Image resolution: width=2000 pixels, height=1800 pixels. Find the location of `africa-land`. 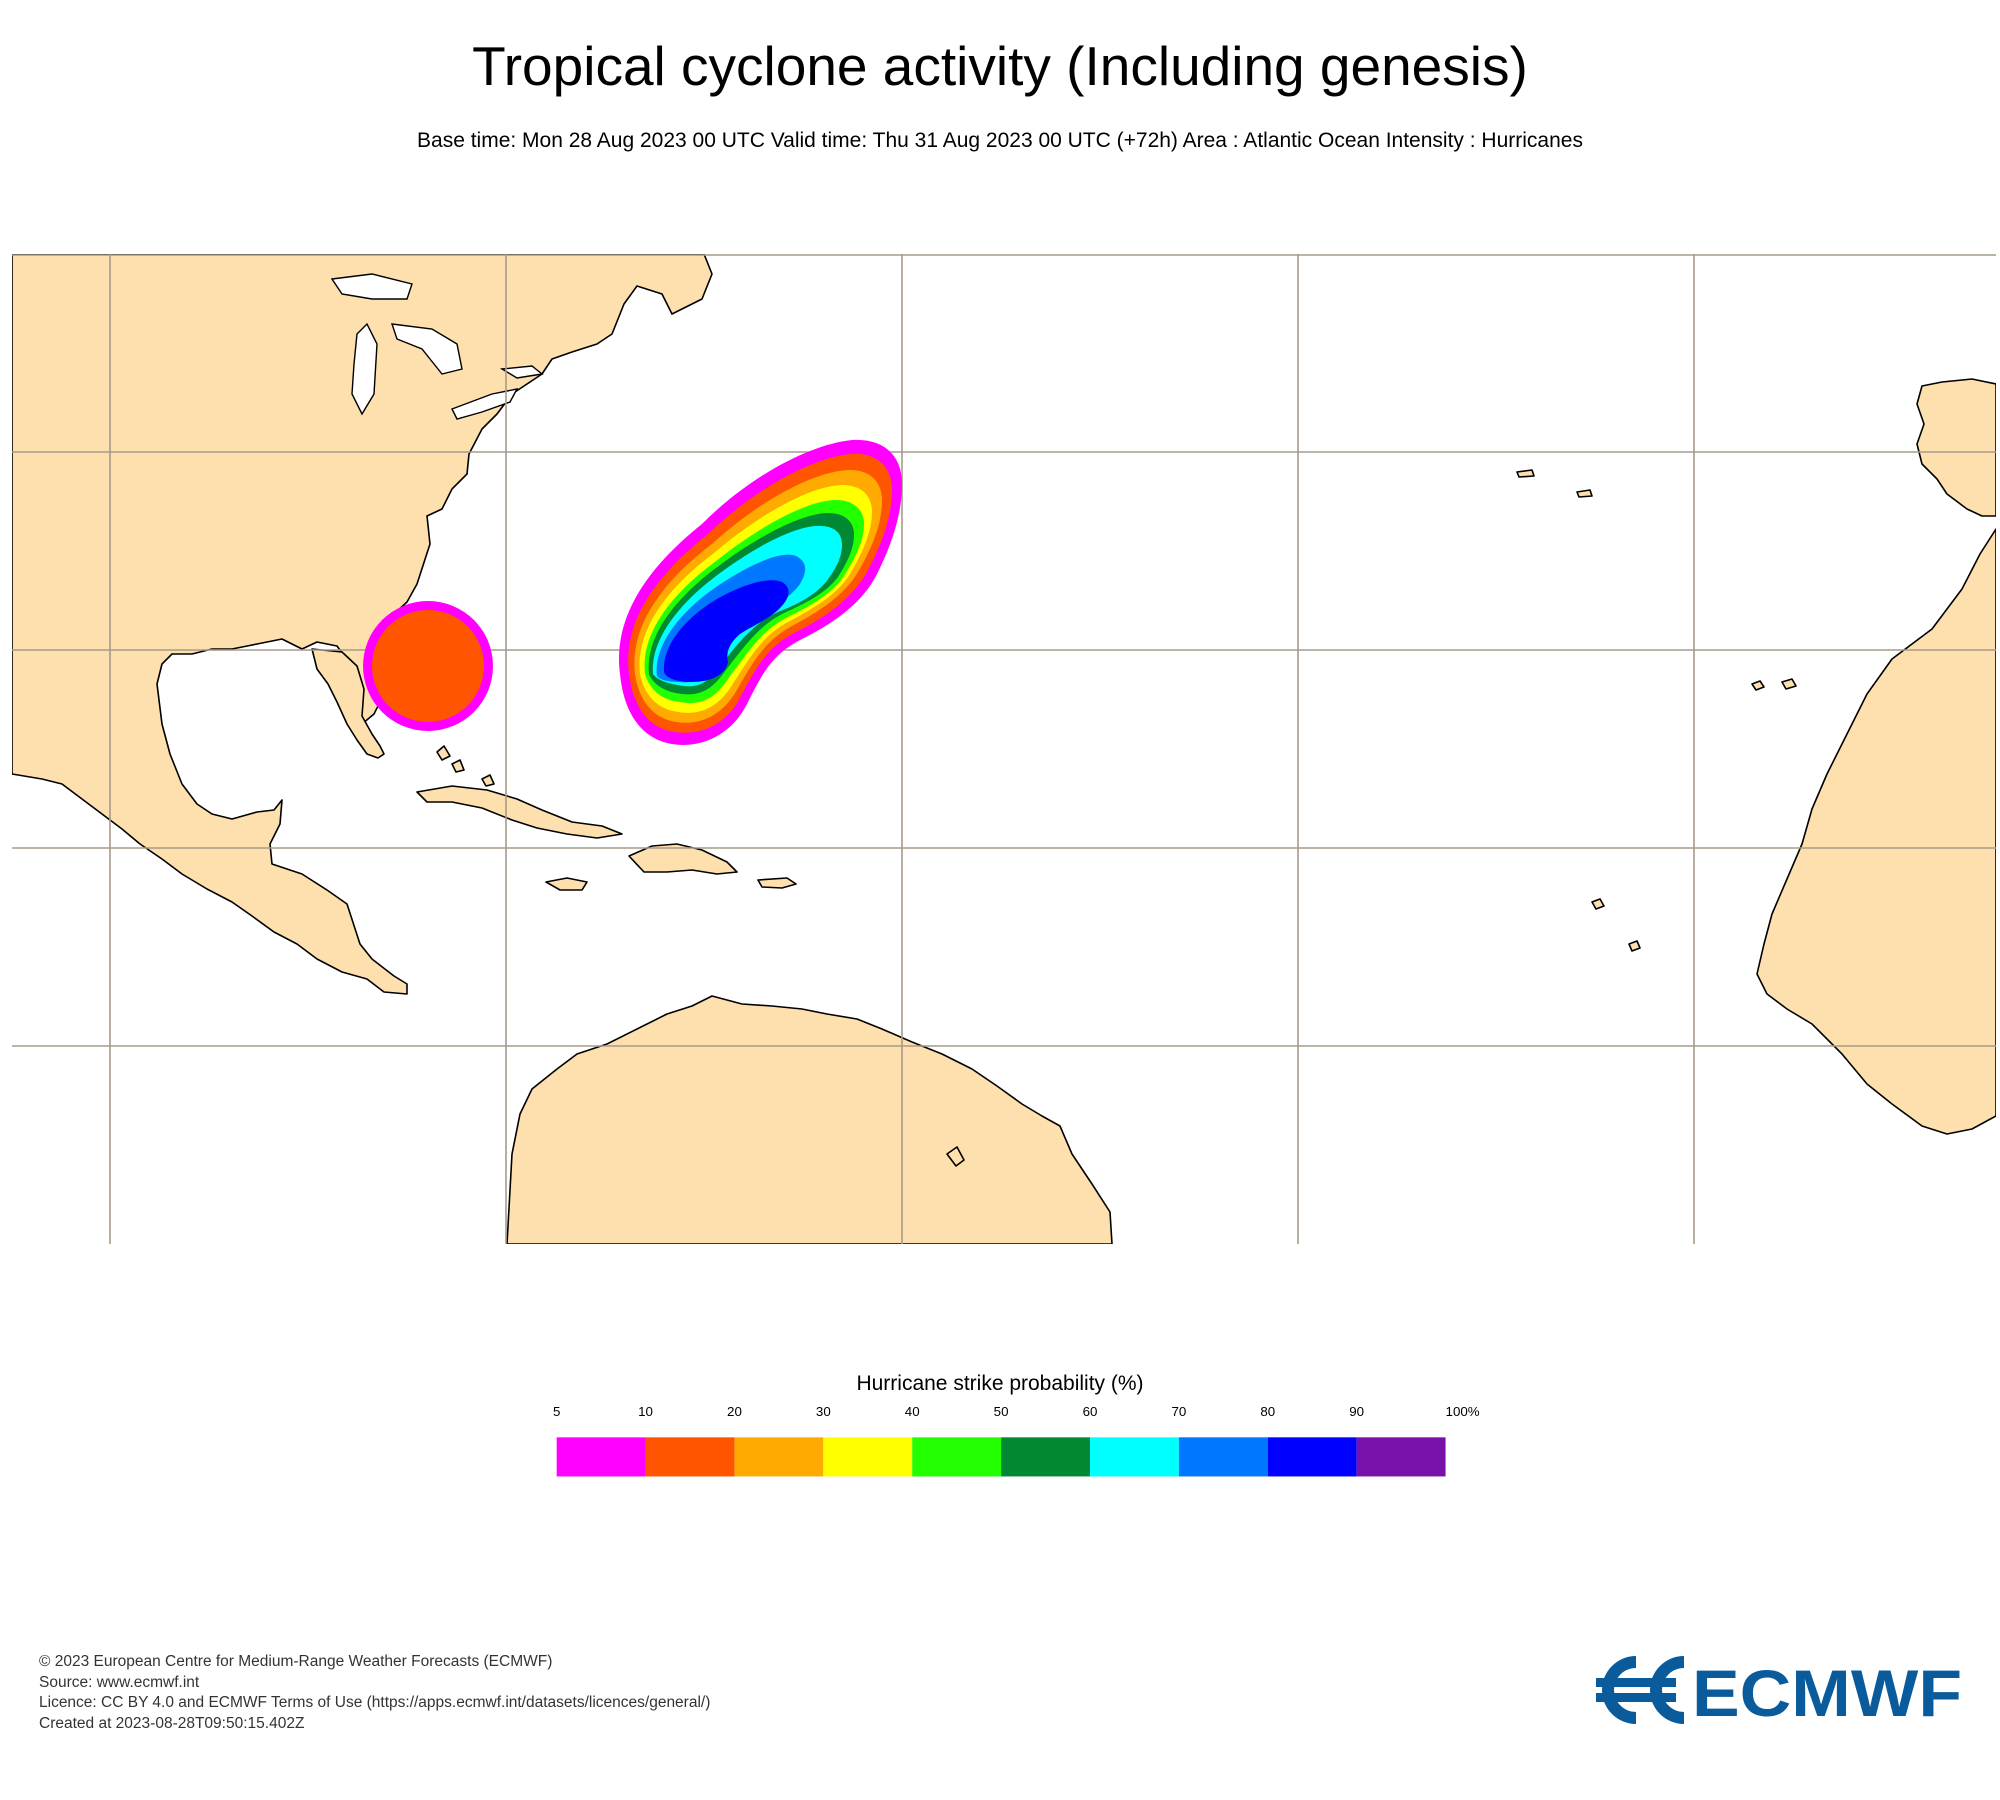

africa-land is located at coordinates (1876, 831).